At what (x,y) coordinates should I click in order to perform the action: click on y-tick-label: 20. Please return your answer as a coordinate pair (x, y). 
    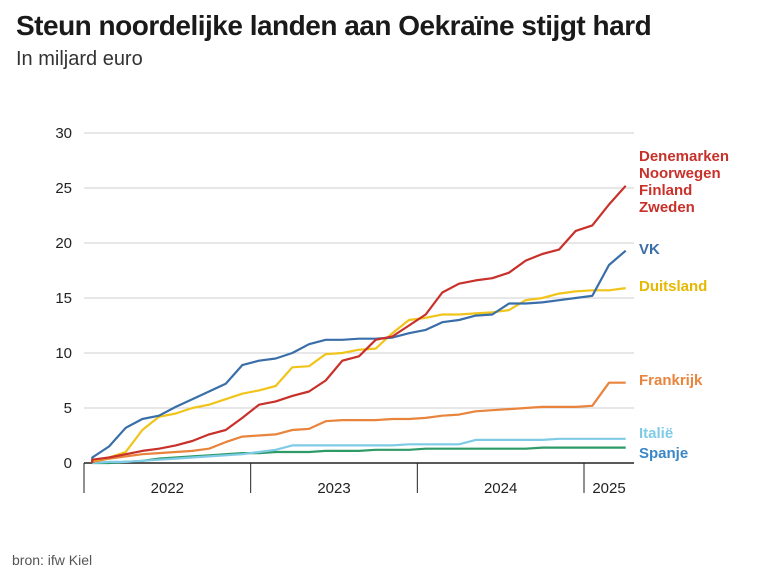
    Looking at the image, I should click on (63, 243).